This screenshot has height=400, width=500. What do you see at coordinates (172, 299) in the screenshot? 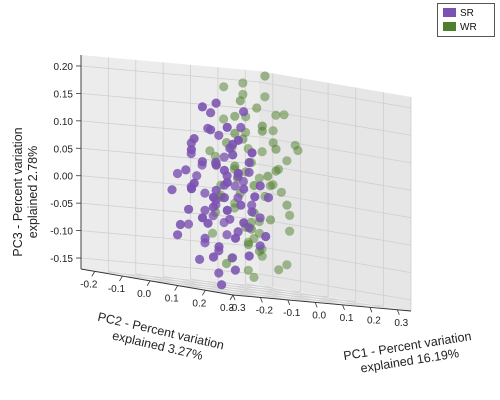
I see `y-tick-label: 0.1` at bounding box center [172, 299].